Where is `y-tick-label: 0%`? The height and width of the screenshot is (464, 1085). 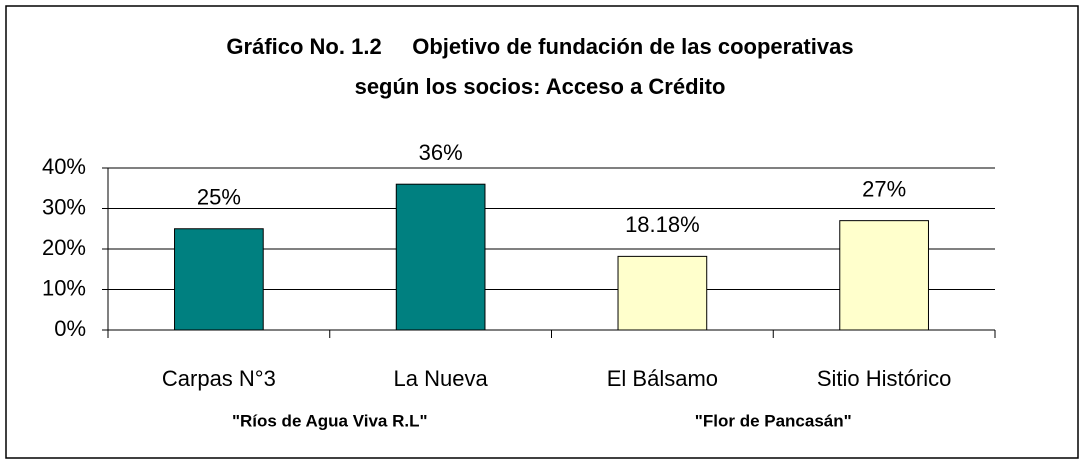 y-tick-label: 0% is located at coordinates (70, 328).